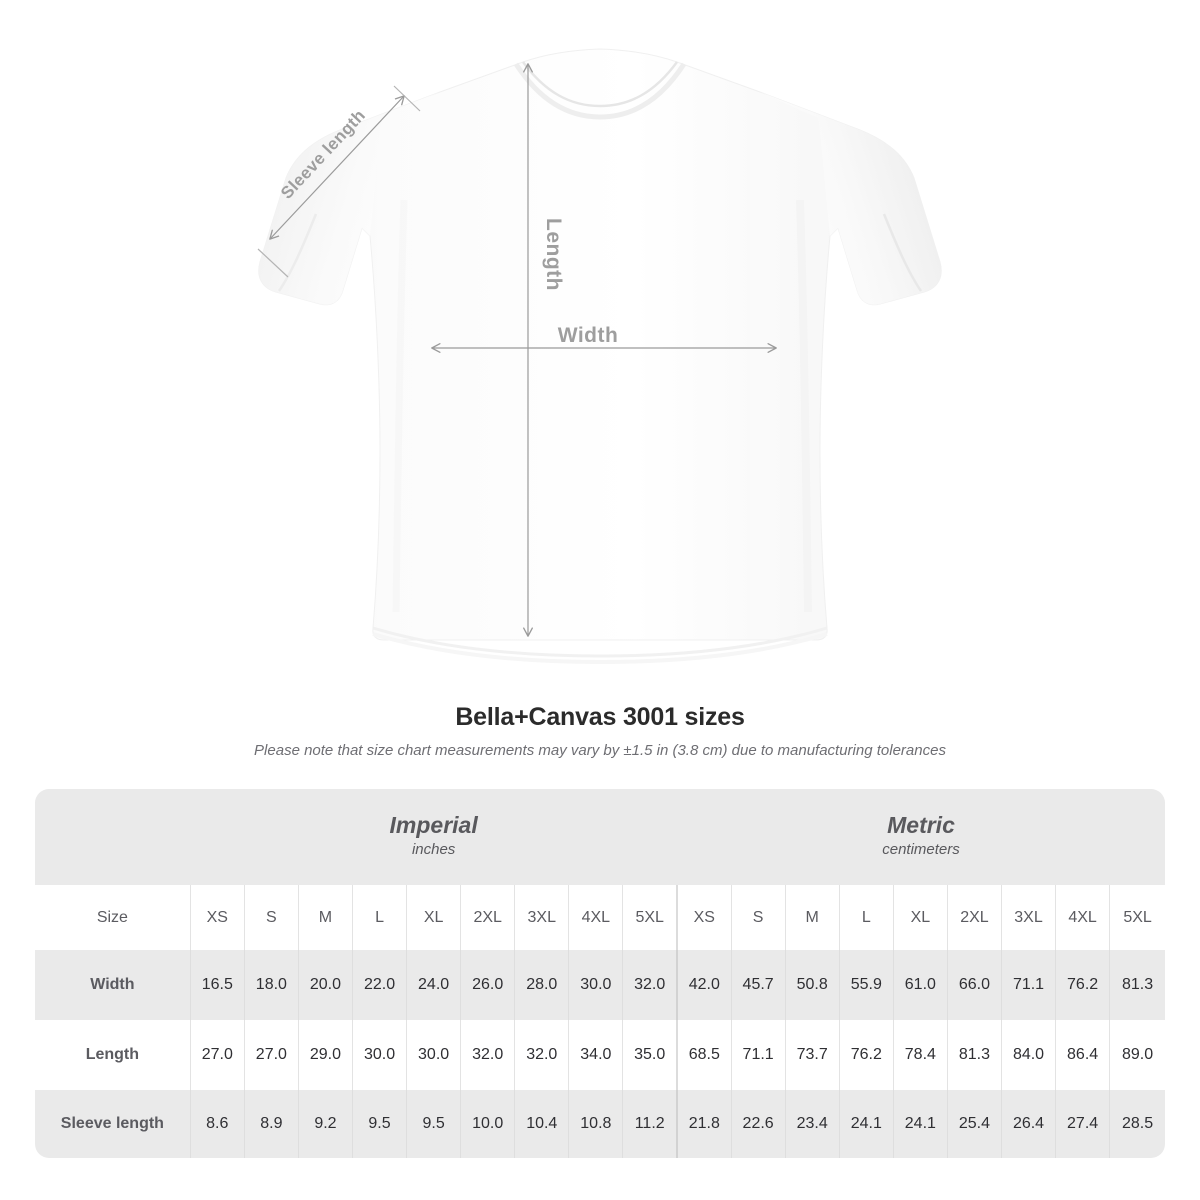 The image size is (1200, 1200). What do you see at coordinates (217, 917) in the screenshot?
I see `size-header-imperial-xs: XS` at bounding box center [217, 917].